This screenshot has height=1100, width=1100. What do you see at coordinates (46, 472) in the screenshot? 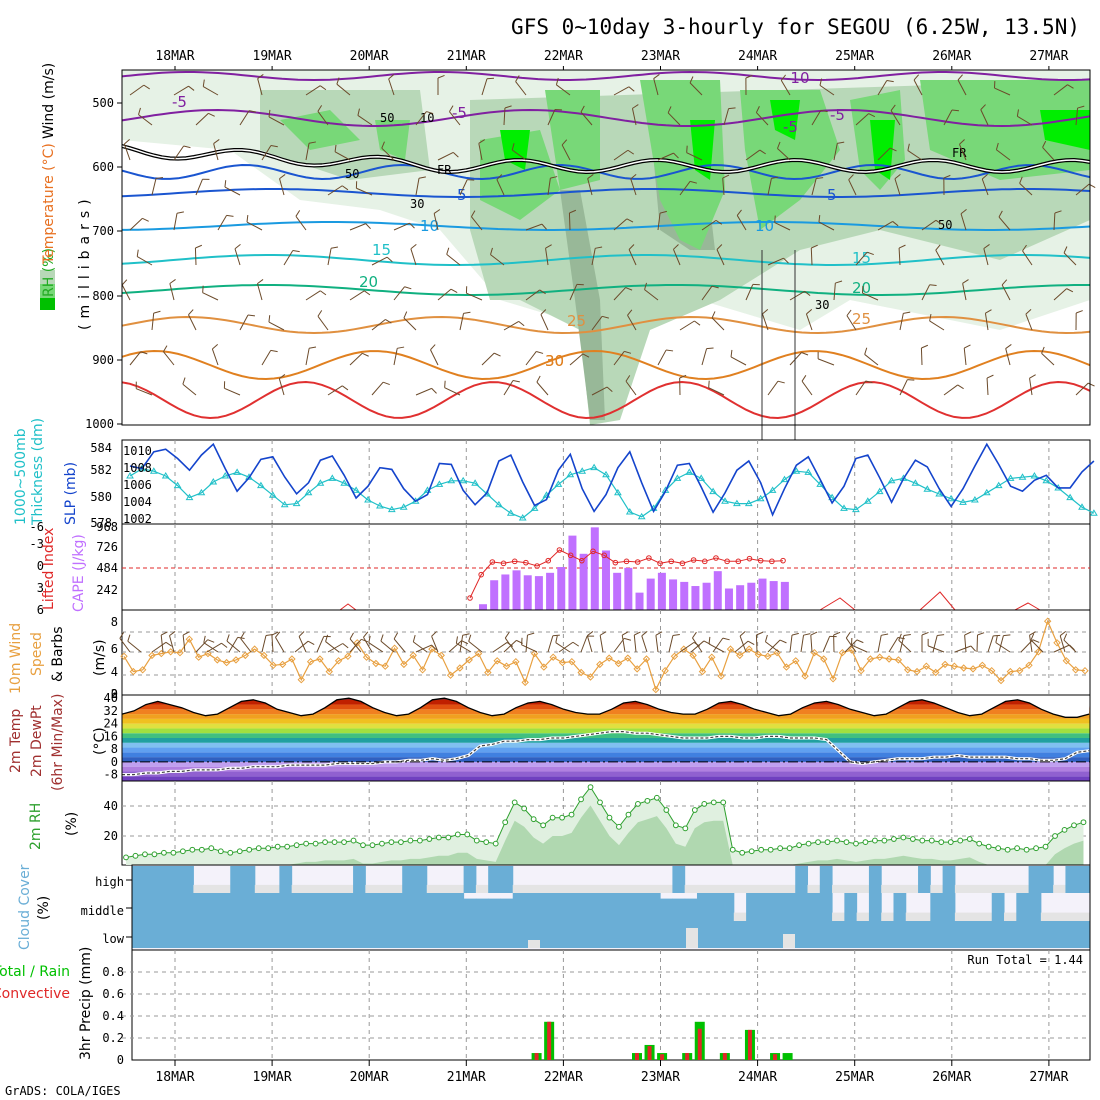
I see `slp-ylabels: 1000~500mb Thickness (dm) SLP (mb)` at bounding box center [46, 472].